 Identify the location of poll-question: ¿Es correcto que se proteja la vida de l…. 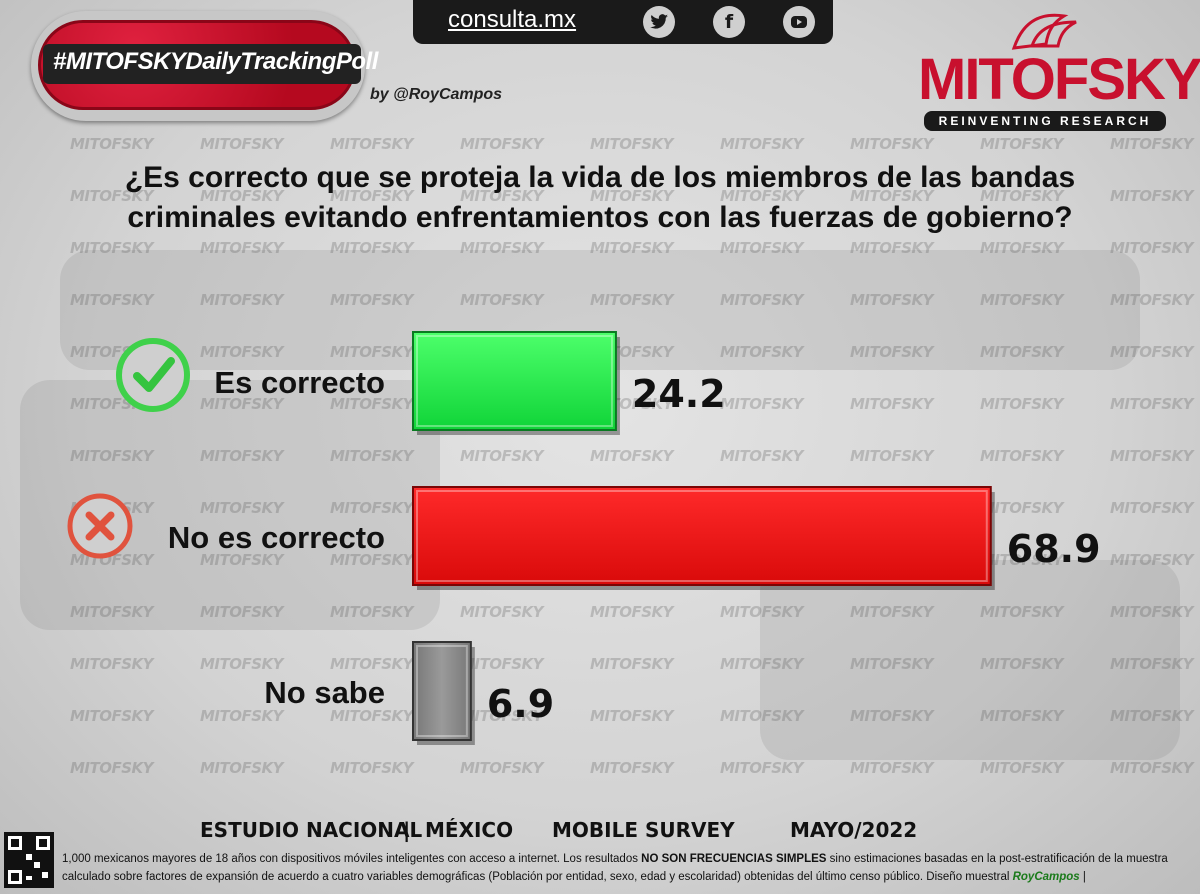
(600, 197).